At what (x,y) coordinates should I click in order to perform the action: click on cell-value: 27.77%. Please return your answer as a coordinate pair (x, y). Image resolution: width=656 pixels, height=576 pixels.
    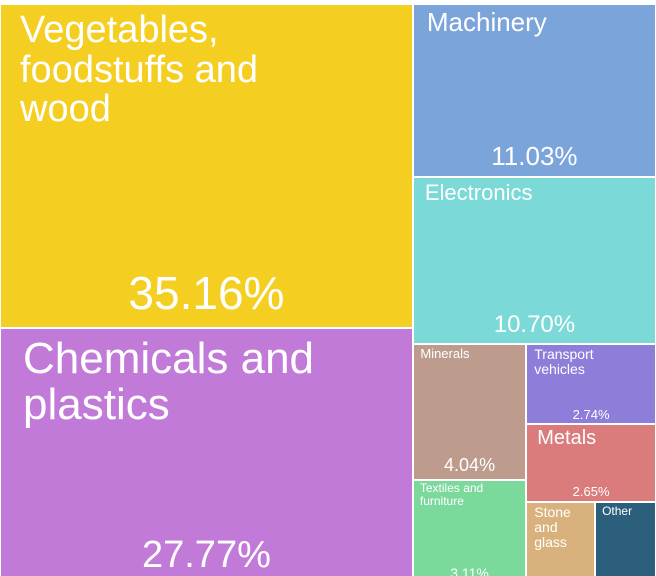
    Looking at the image, I should click on (206, 555).